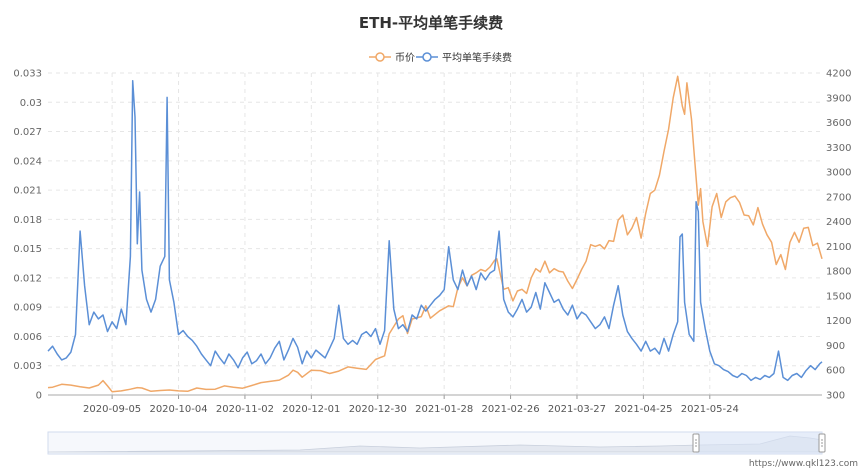  Describe the element at coordinates (803, 464) in the screenshot. I see `watermark-url: https://www.qkl123.com` at that location.